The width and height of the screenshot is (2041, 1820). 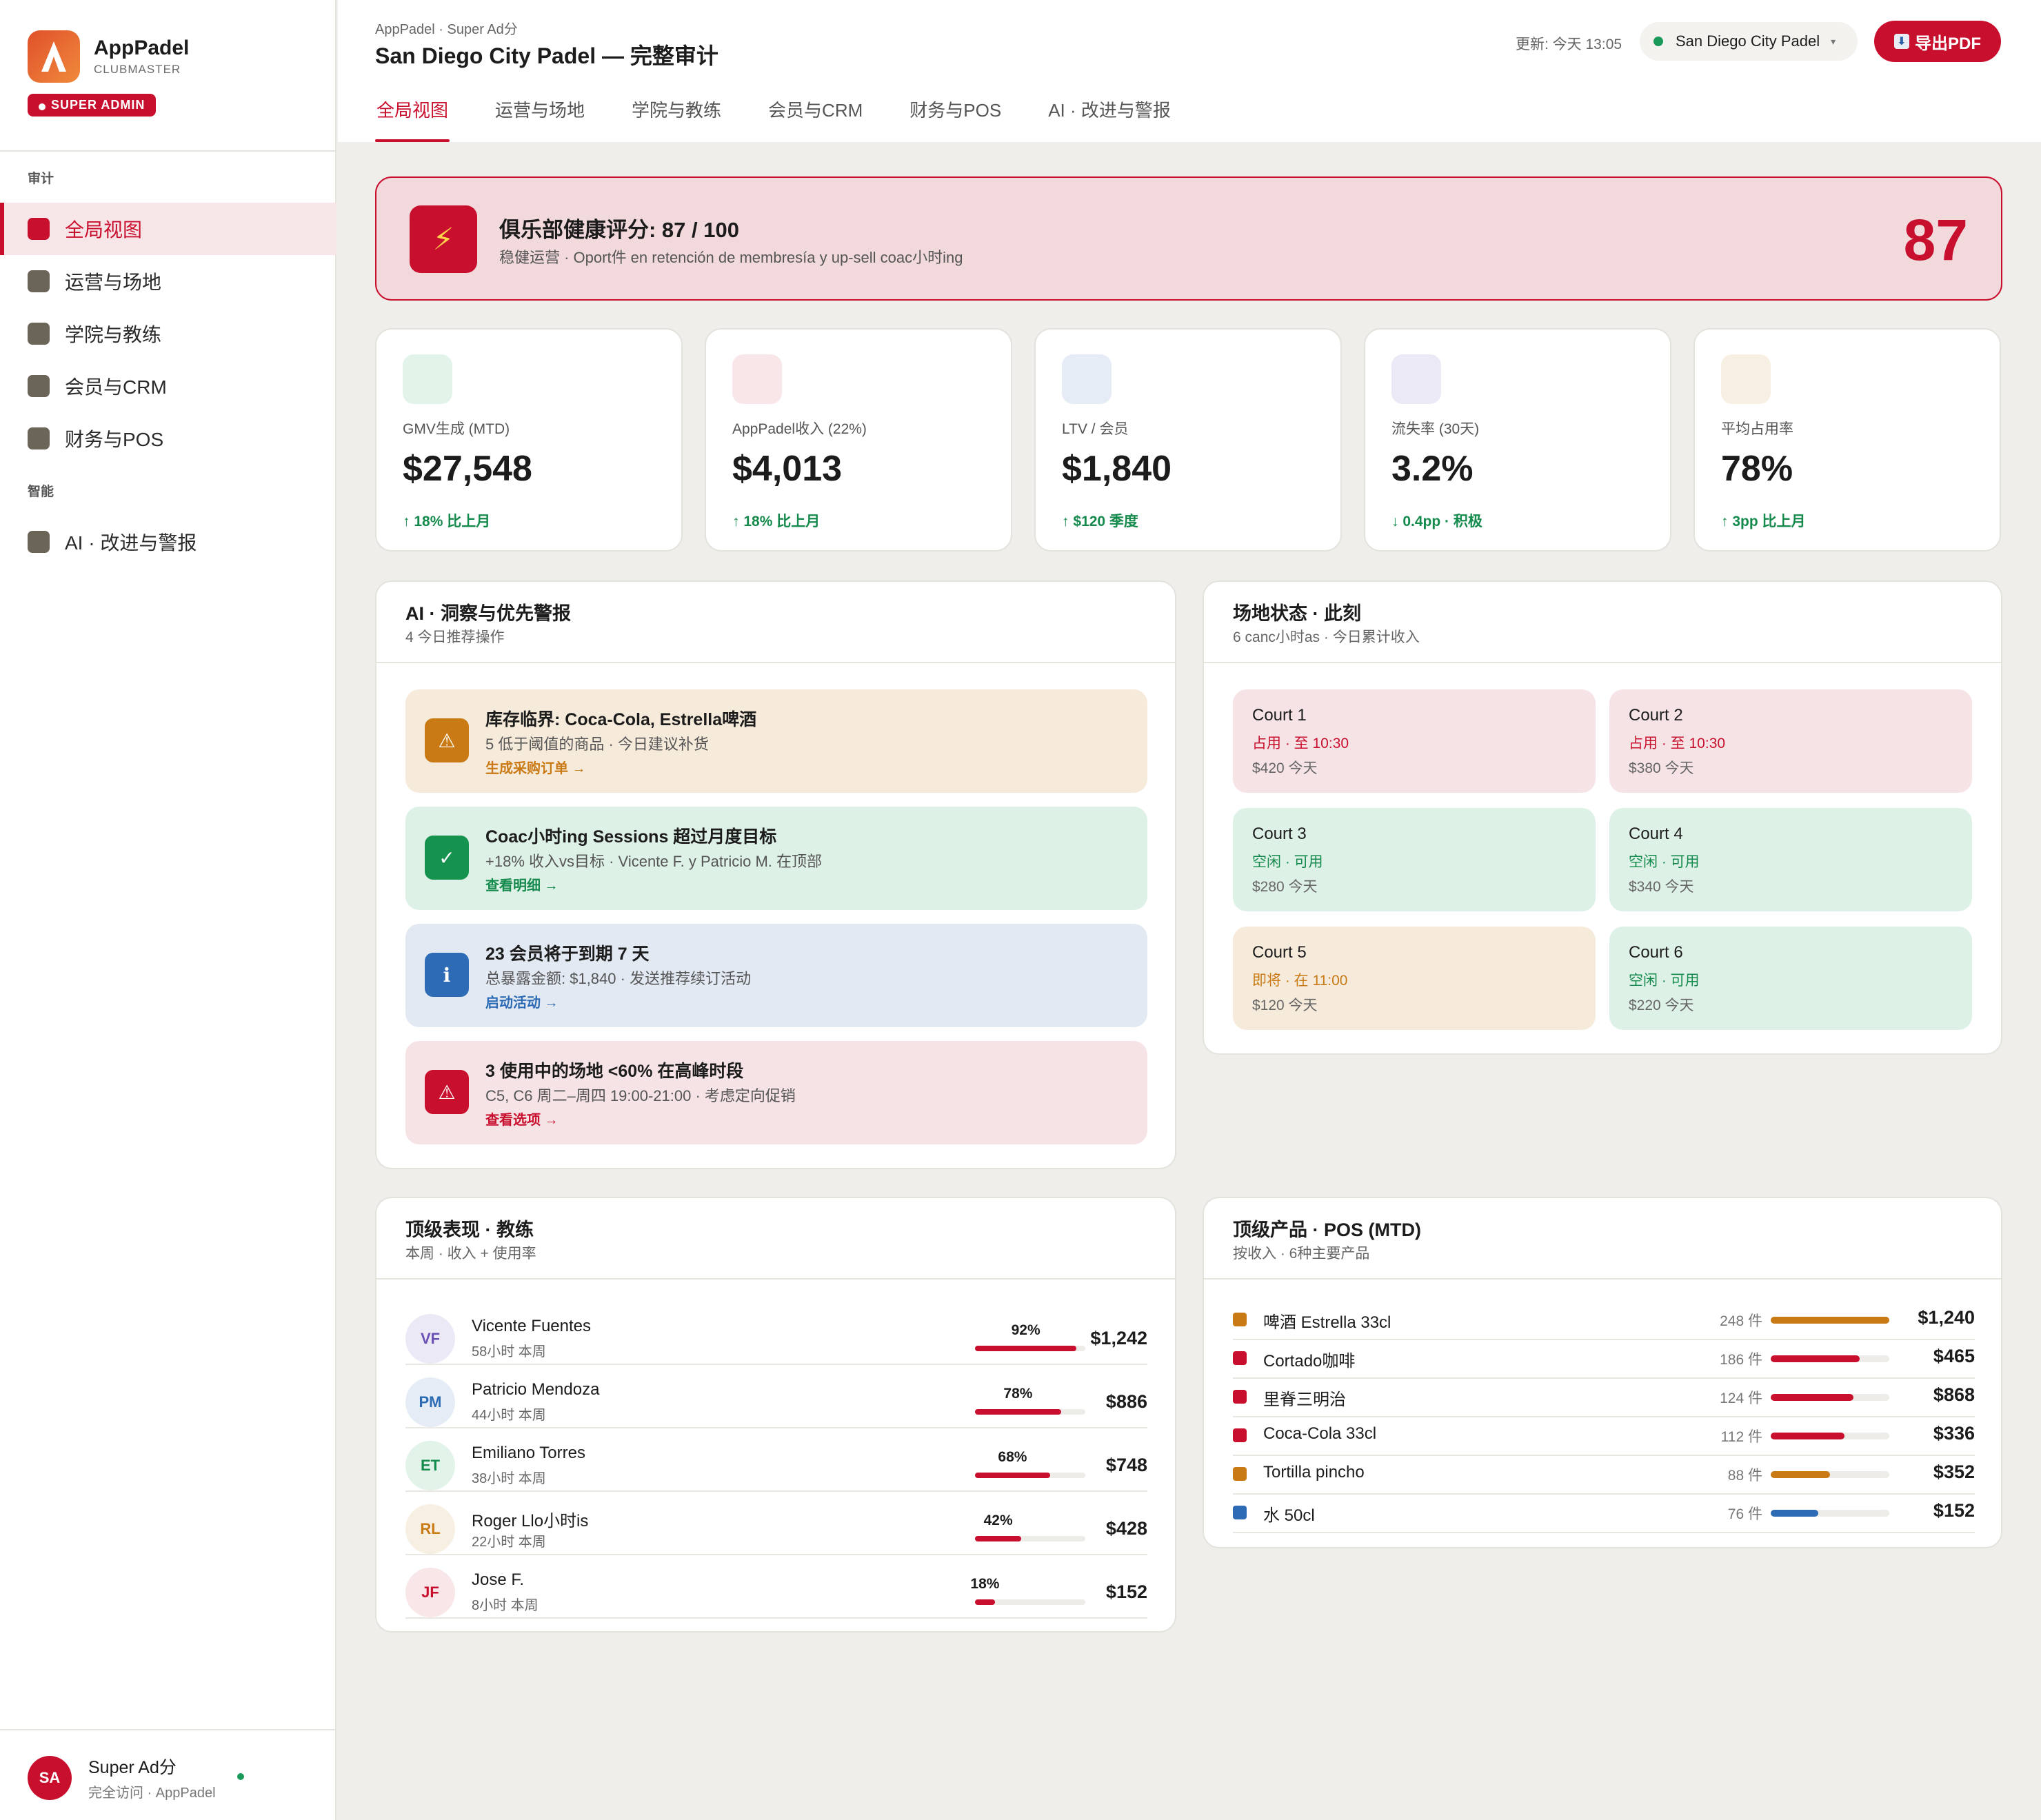 What do you see at coordinates (1604, 1437) in the screenshot?
I see `list-item: Coca-Cola 33cl 112 件 $336` at bounding box center [1604, 1437].